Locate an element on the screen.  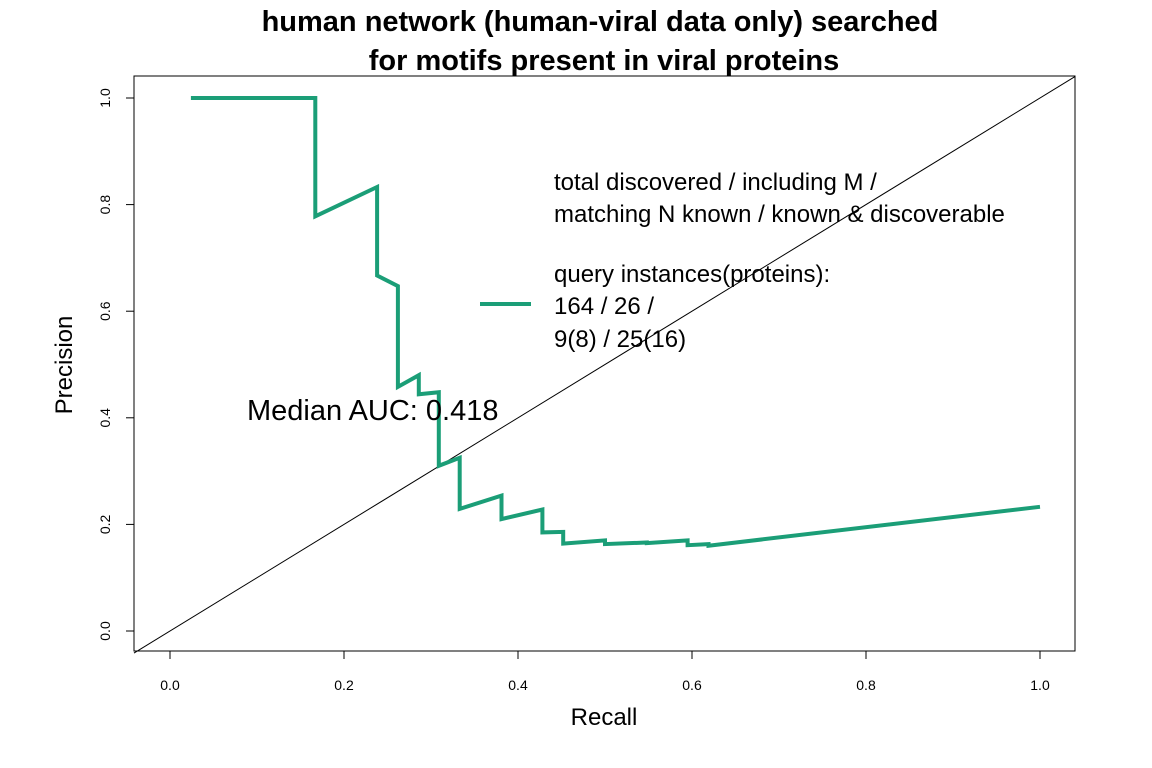
y-axis: 0.0 0.2 0.4 0.6 0.8 1.0 is located at coordinates (115, 364).